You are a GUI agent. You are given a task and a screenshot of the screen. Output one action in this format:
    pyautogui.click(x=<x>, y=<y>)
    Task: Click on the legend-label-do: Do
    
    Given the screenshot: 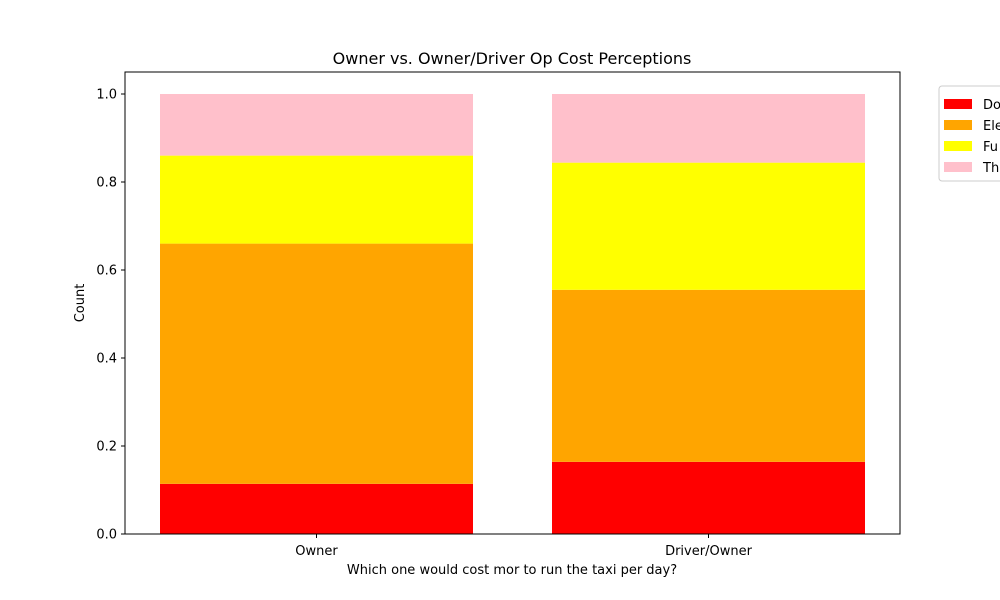 What is the action you would take?
    pyautogui.click(x=991, y=105)
    